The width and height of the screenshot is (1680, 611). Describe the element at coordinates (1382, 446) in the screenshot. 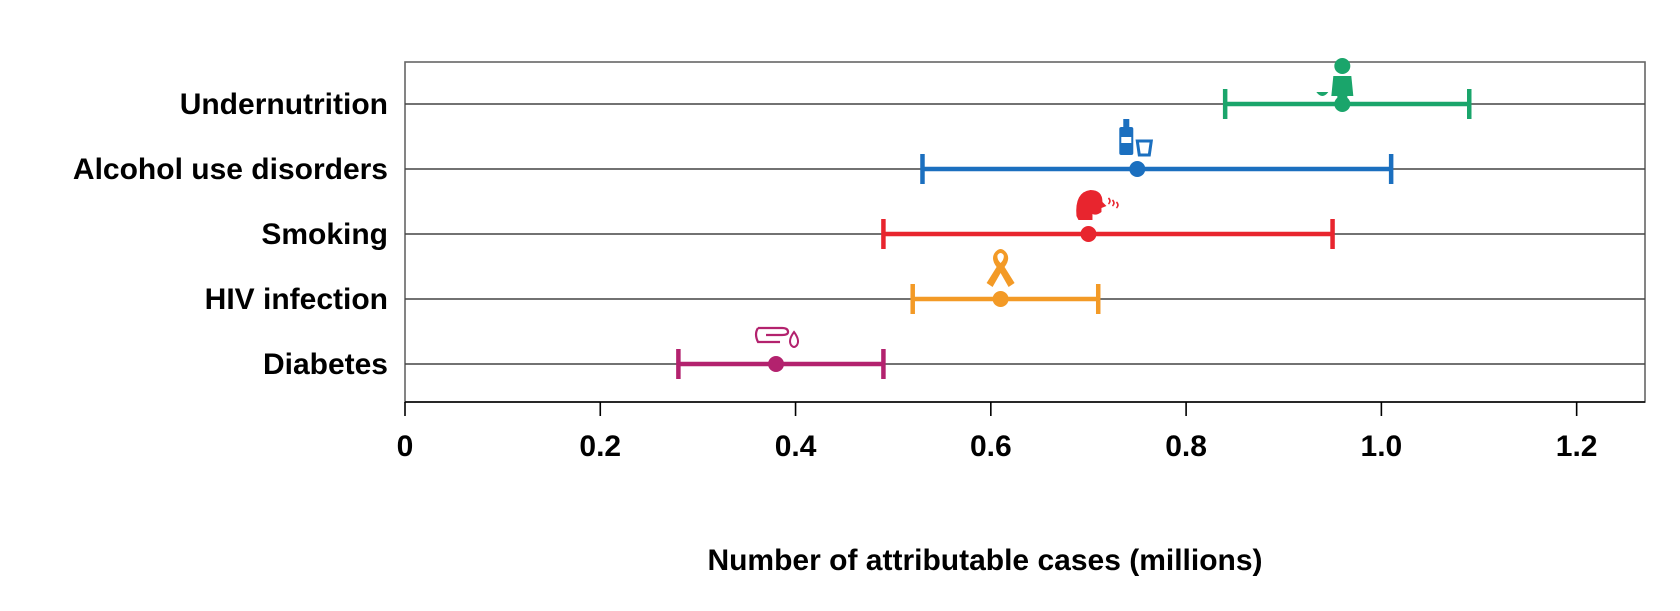

I see `x-tick-label: 1.0` at that location.